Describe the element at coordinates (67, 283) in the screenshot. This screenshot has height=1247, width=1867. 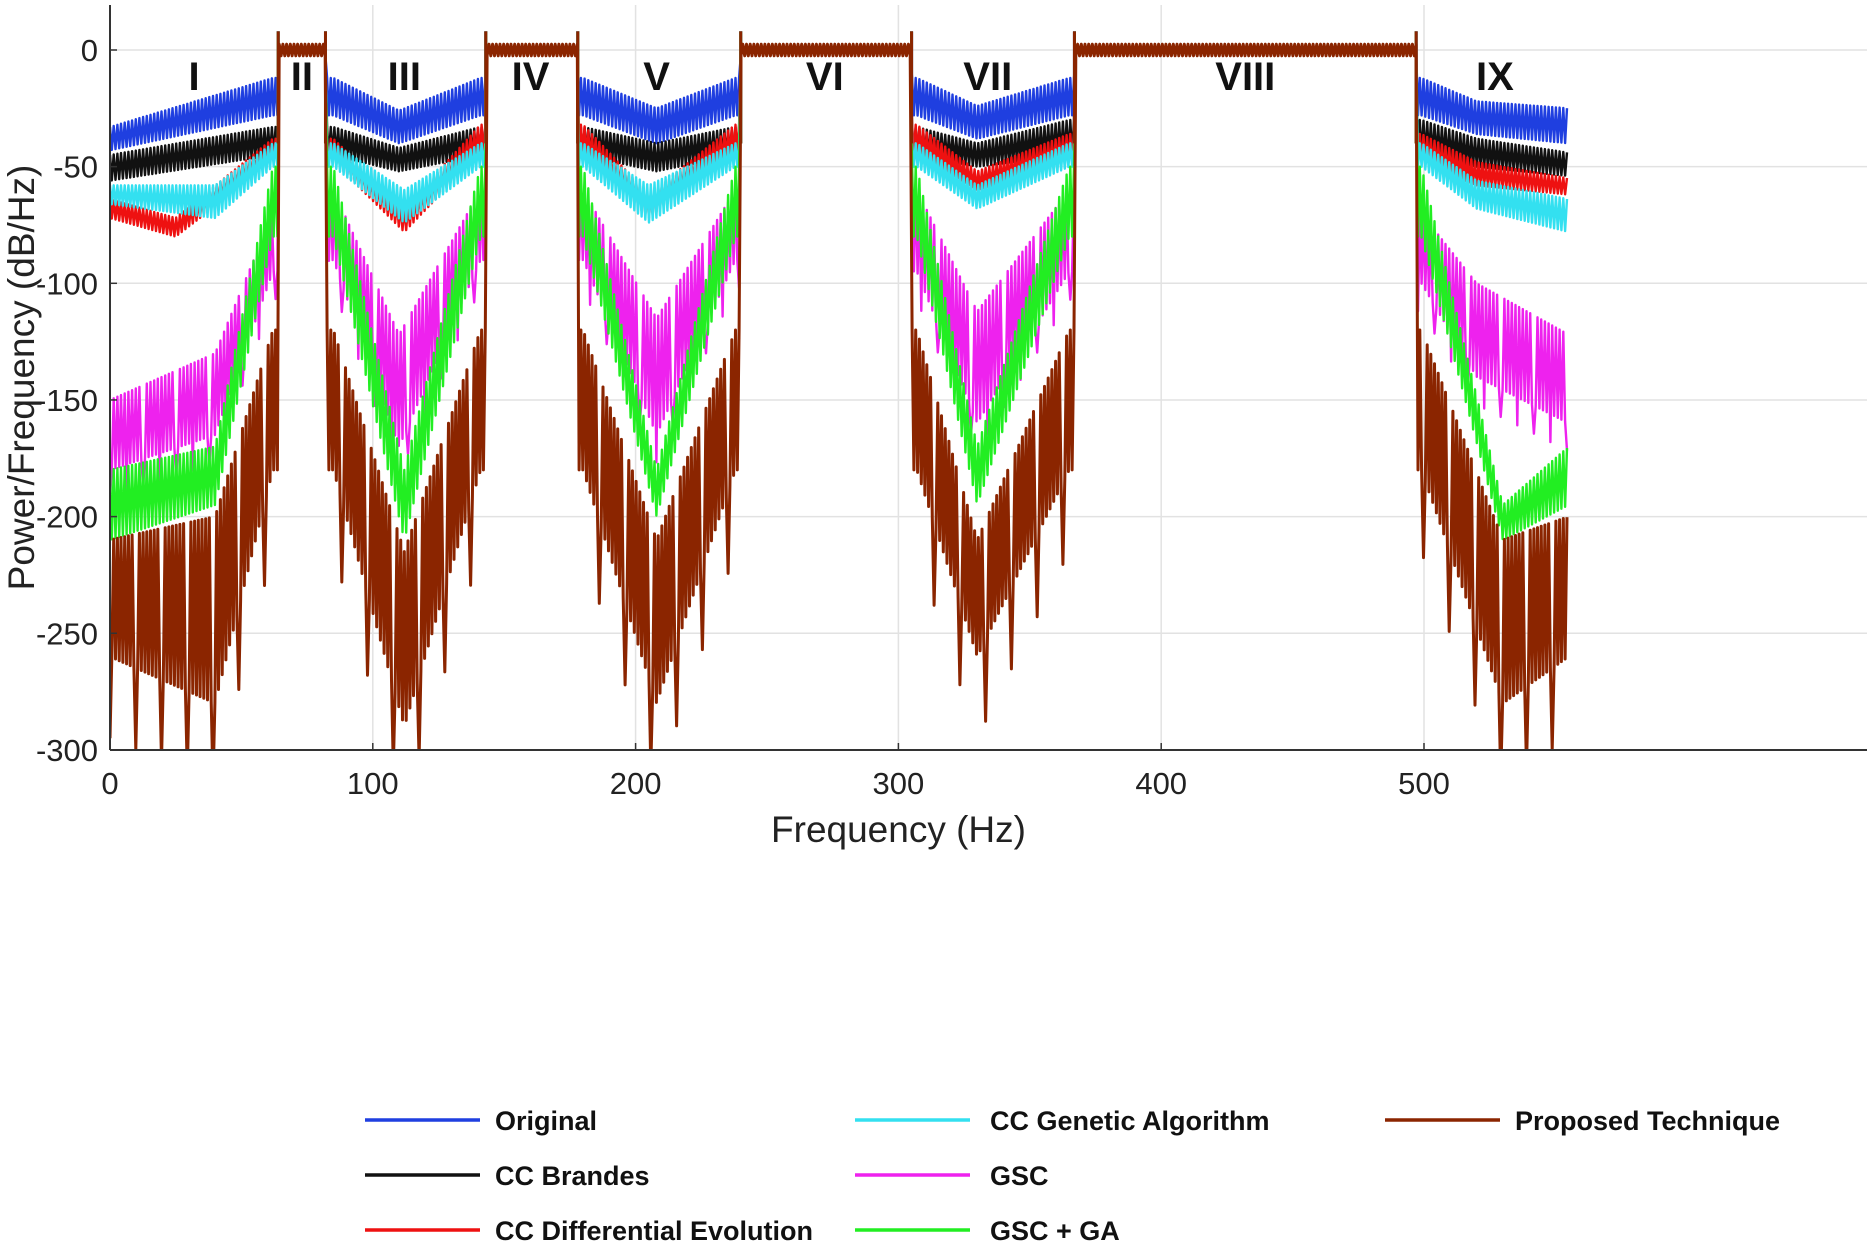
I see `y-tick-label: -100` at that location.